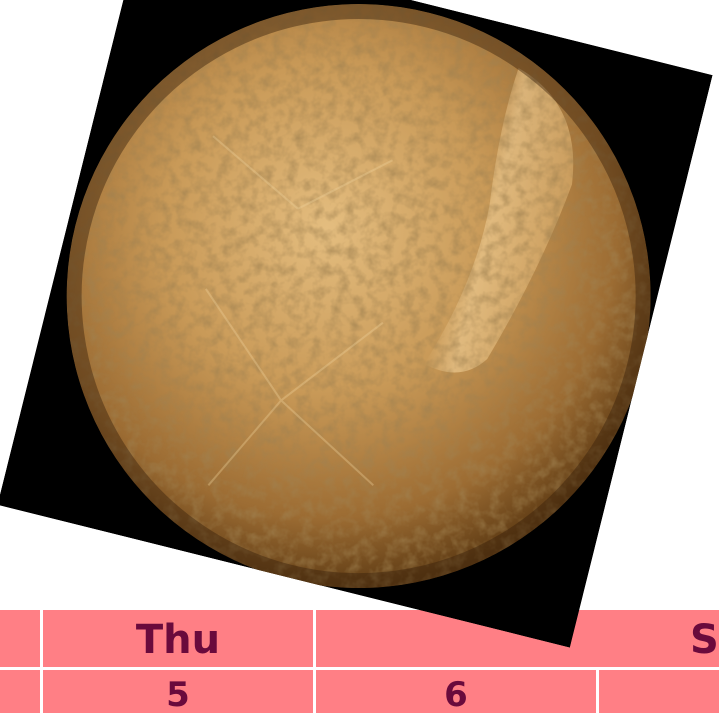 Image resolution: width=719 pixels, height=713 pixels. Describe the element at coordinates (178, 693) in the screenshot. I see `date-cell-5: 5` at that location.